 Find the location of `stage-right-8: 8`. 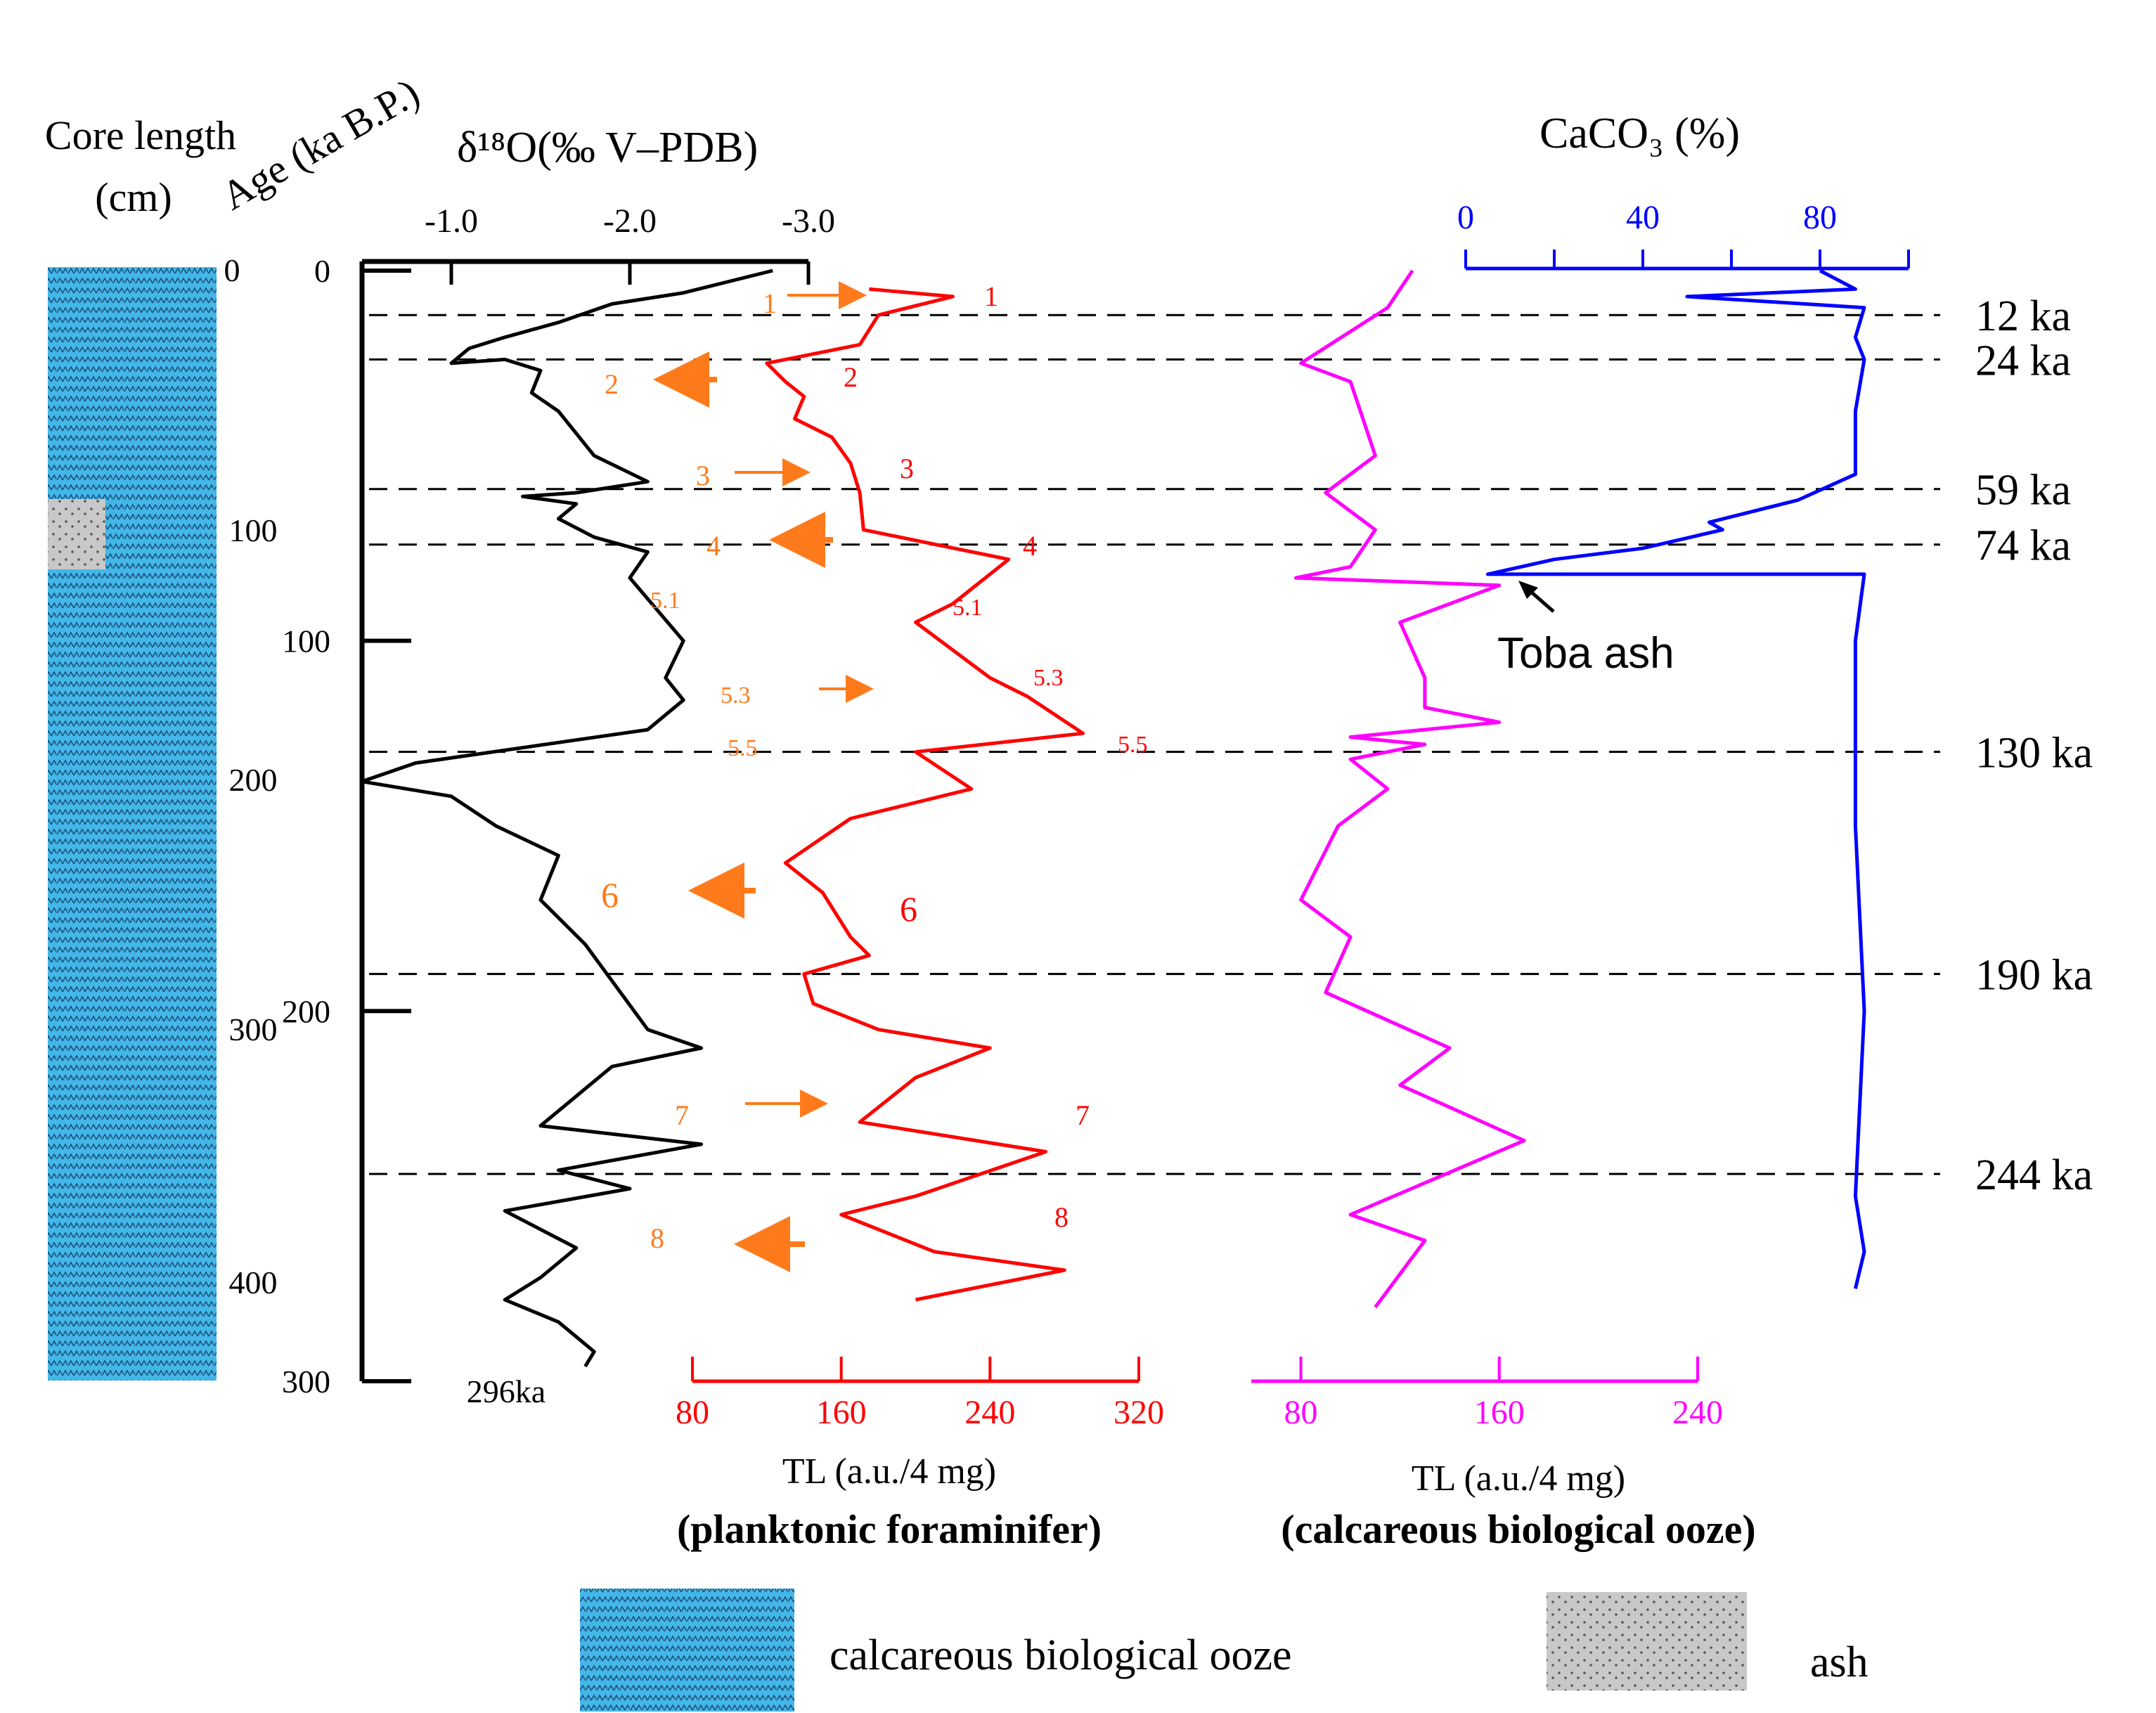

stage-right-8: 8 is located at coordinates (1061, 1217).